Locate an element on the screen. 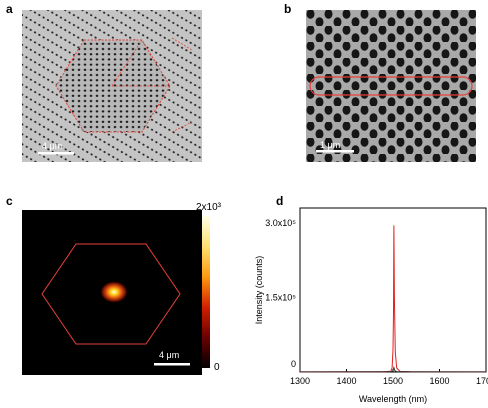 The width and height of the screenshot is (488, 408). panel-label-a: a is located at coordinates (9, 9).